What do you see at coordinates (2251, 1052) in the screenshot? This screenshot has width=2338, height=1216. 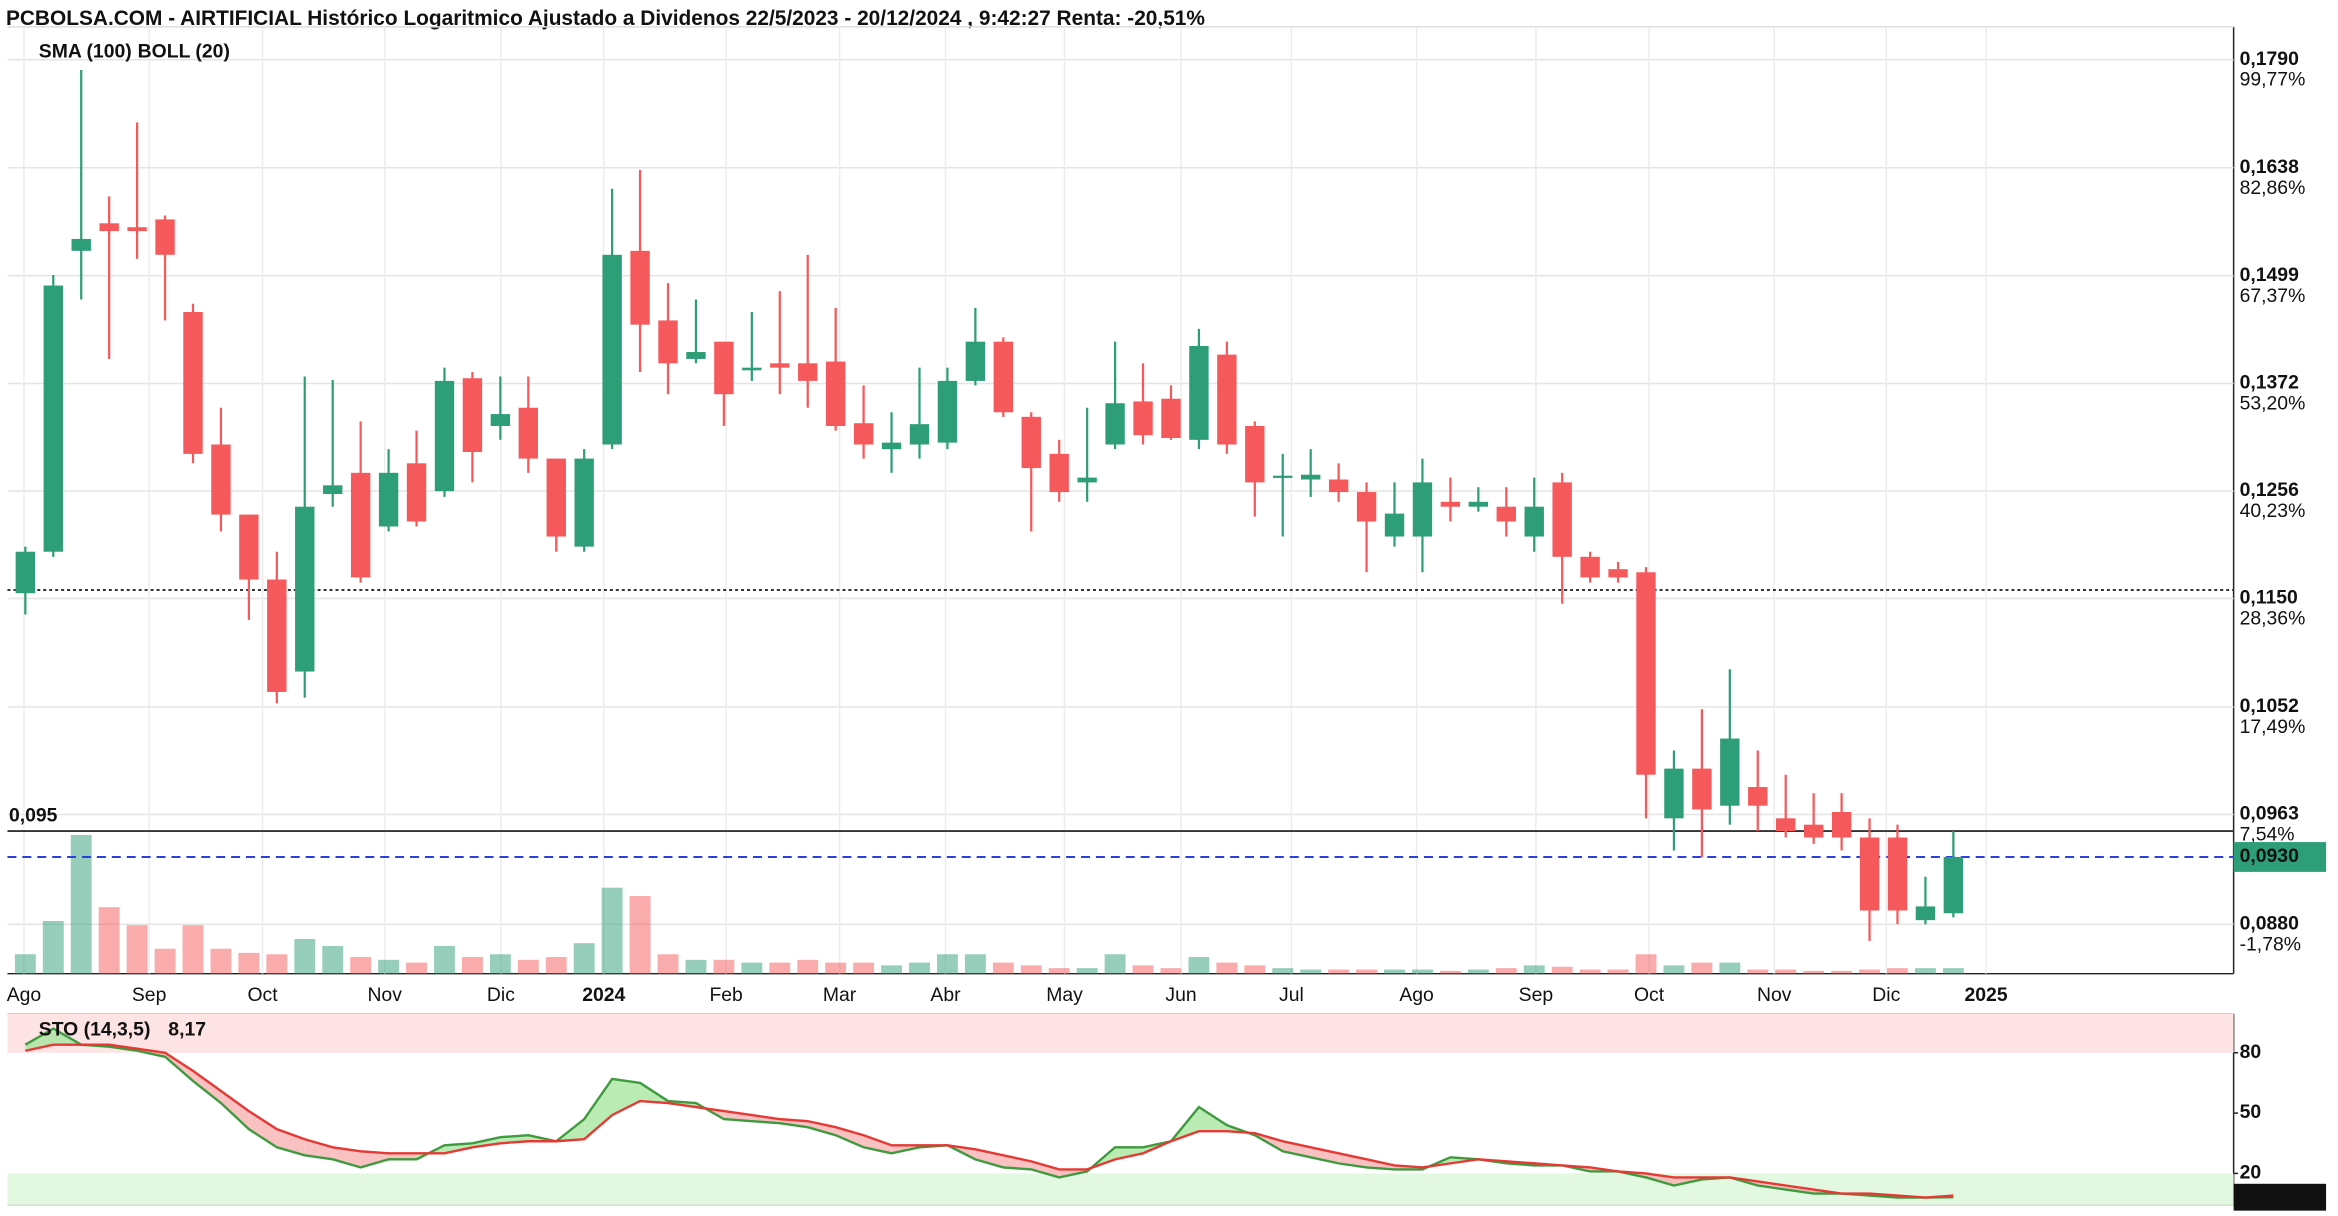 I see `sto-tick-label: 80` at bounding box center [2251, 1052].